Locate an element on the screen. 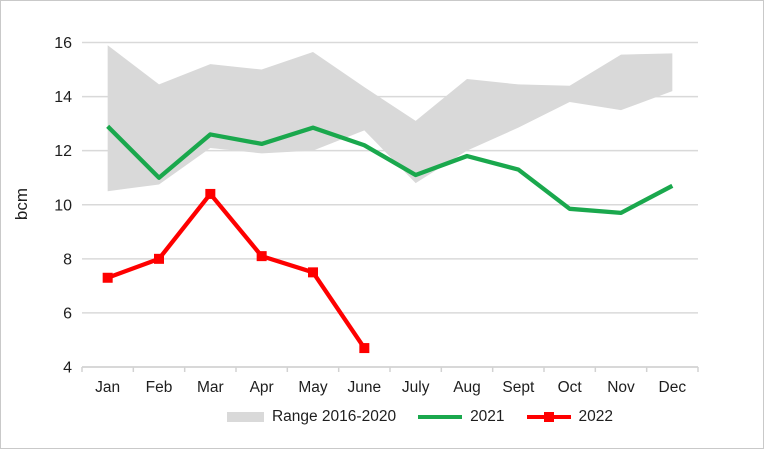 The width and height of the screenshot is (764, 449). legend-item-range: Range 2016-2020 is located at coordinates (311, 417).